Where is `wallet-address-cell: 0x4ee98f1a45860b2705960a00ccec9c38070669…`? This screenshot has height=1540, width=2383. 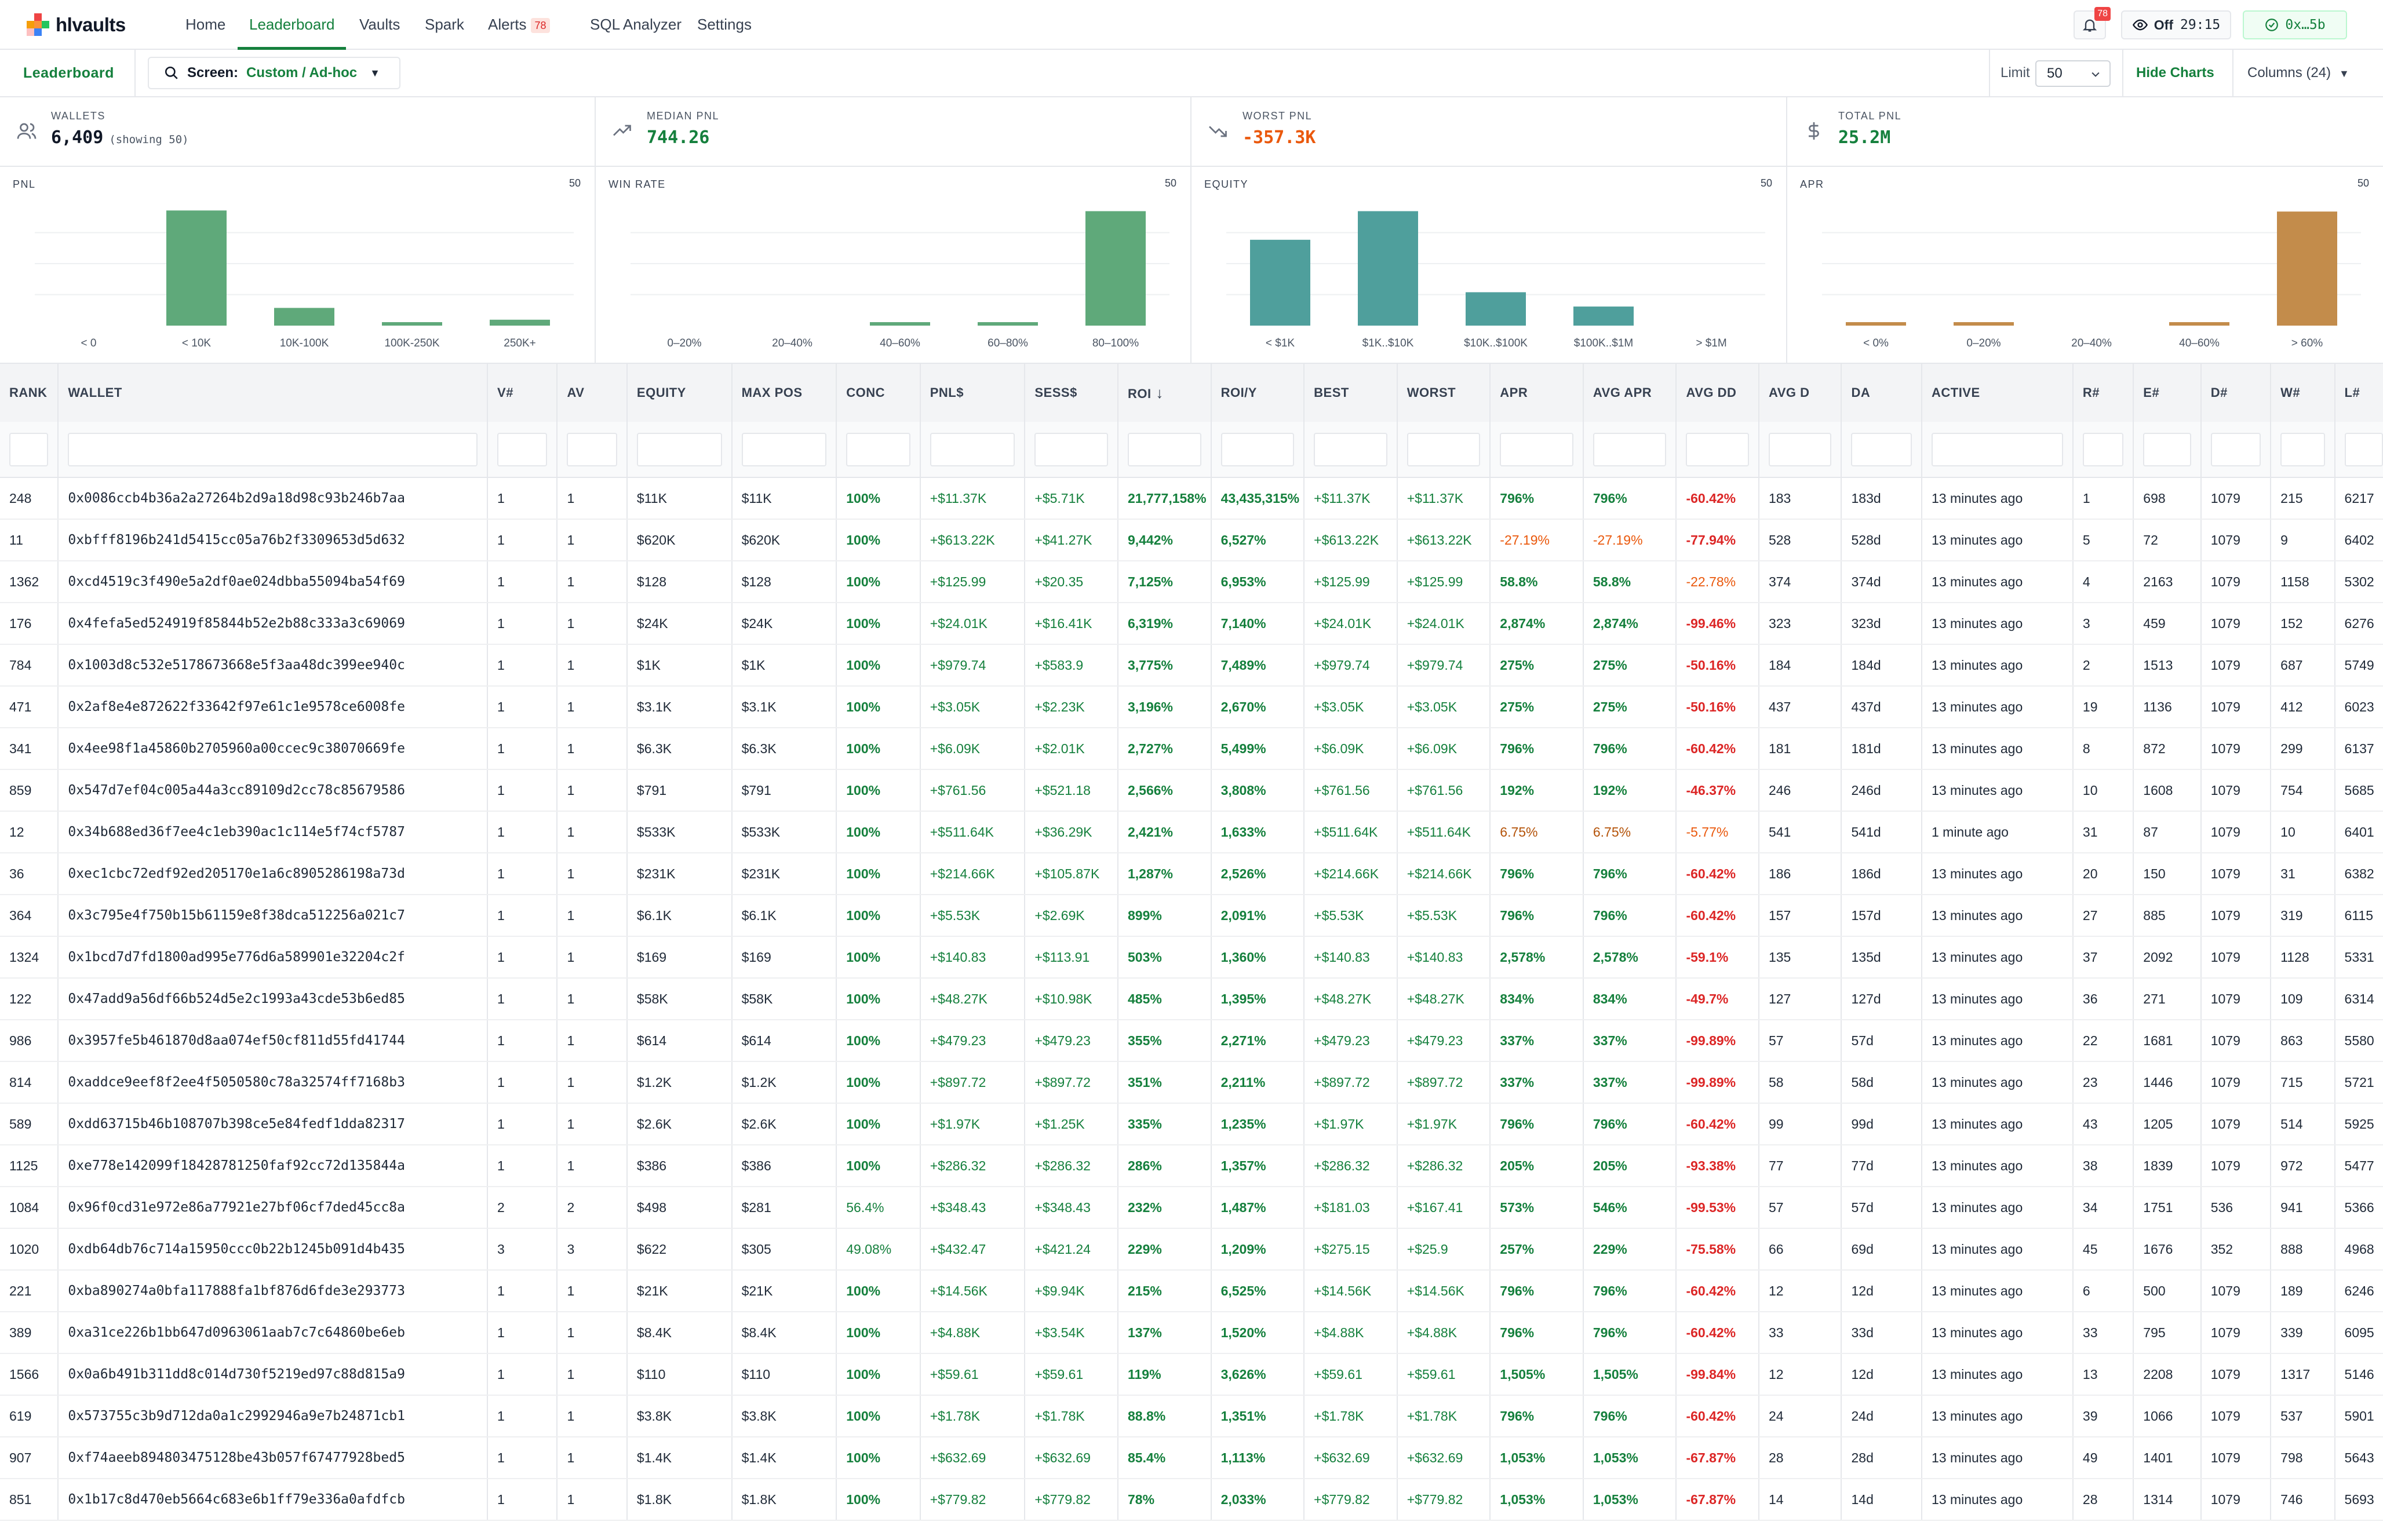 wallet-address-cell: 0x4ee98f1a45860b2705960a00ccec9c38070669… is located at coordinates (273, 749).